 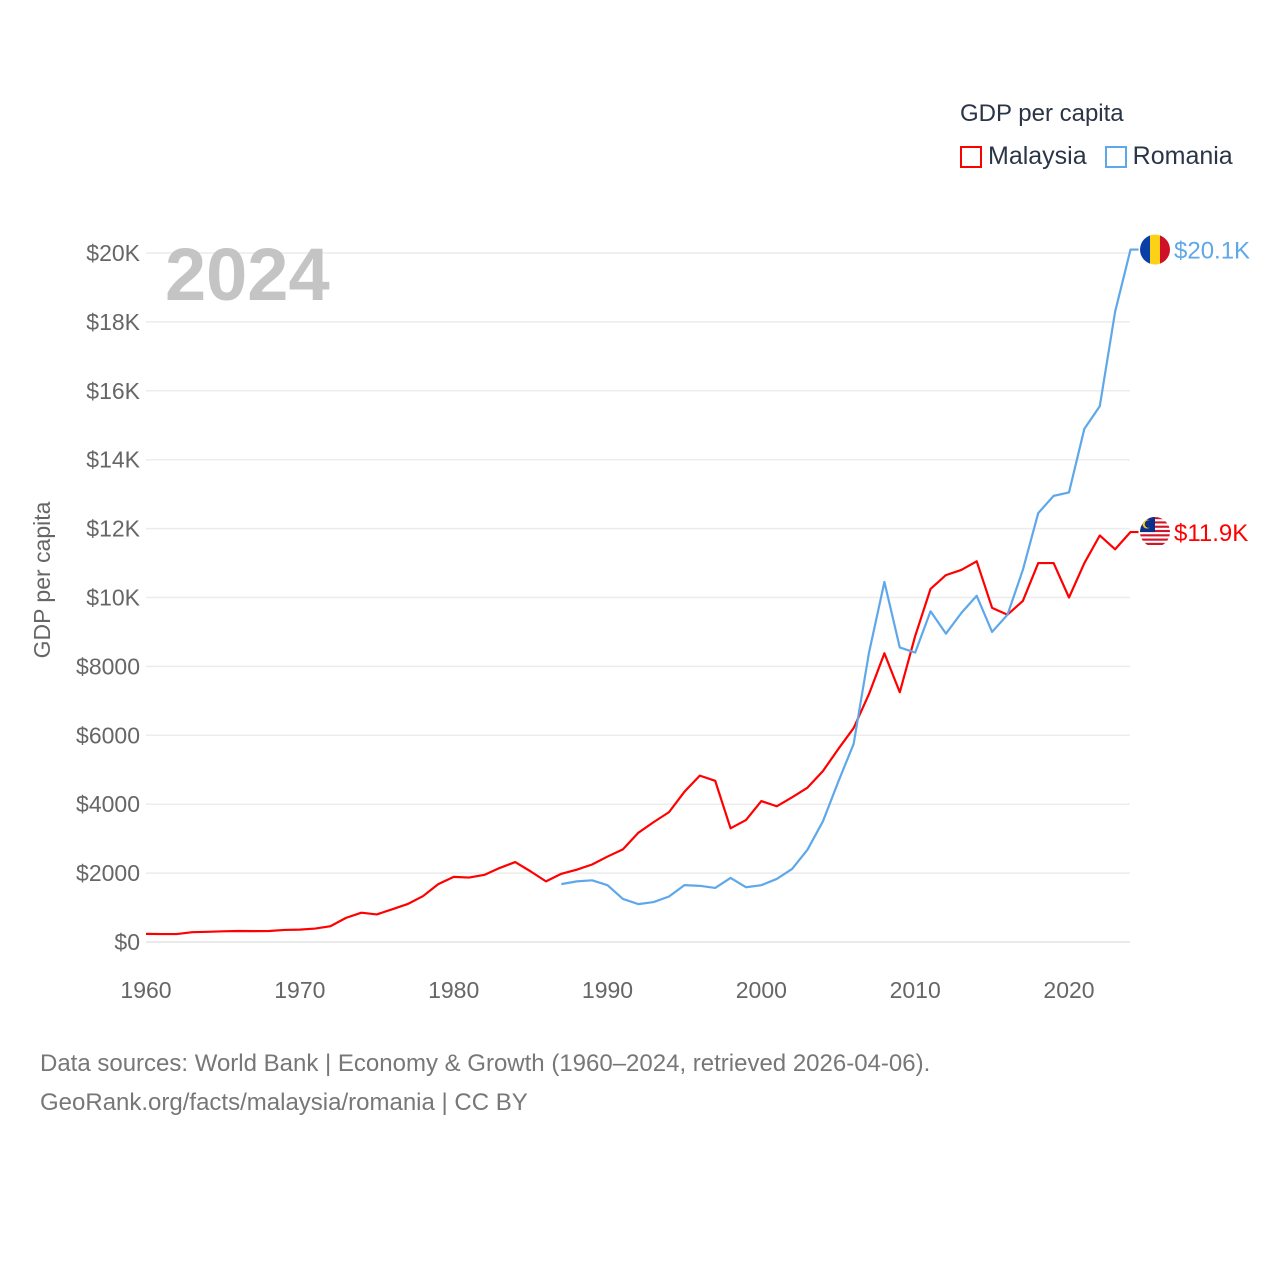 I want to click on y-tick-label: $4000, so click(x=108, y=804).